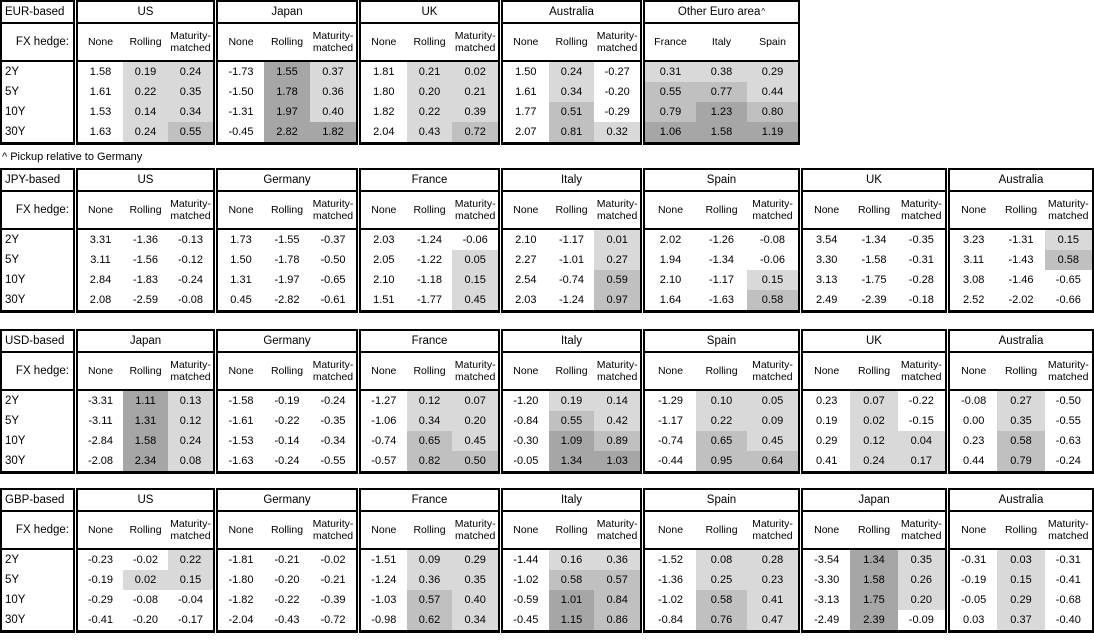 The height and width of the screenshot is (642, 1094). Describe the element at coordinates (430, 132) in the screenshot. I see `table-row-30y: 2.04 0.43 0.72` at that location.